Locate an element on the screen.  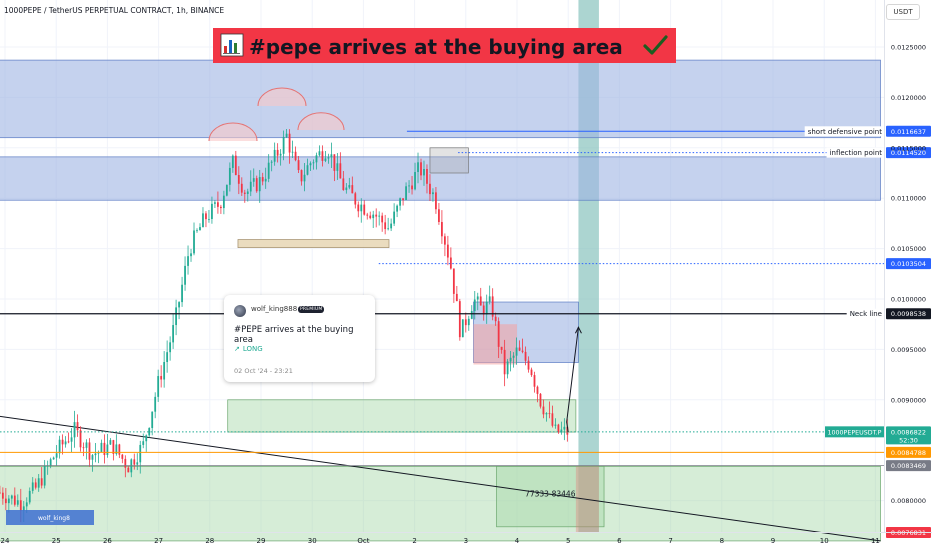
price-tag-value: 0.0083469 is located at coordinates (908, 466).